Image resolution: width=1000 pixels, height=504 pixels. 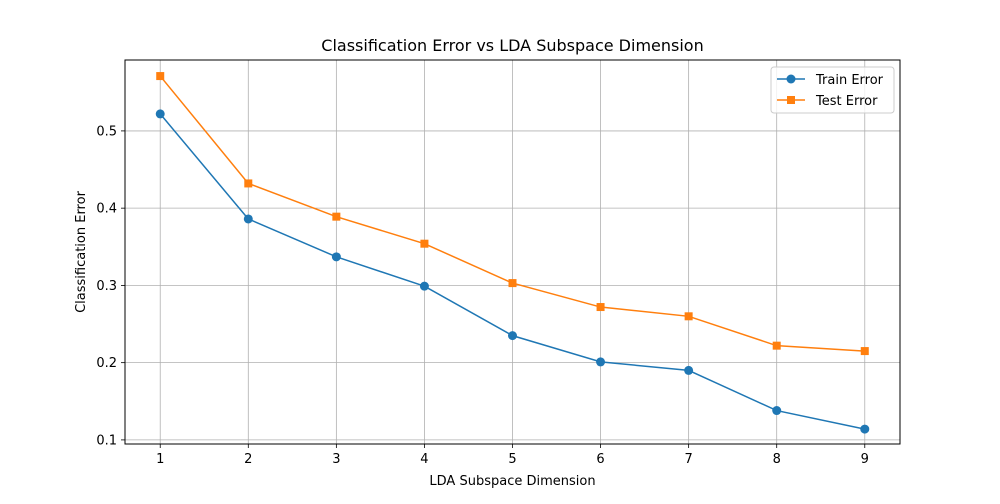 I want to click on x-tick-label: 2, so click(x=248, y=459).